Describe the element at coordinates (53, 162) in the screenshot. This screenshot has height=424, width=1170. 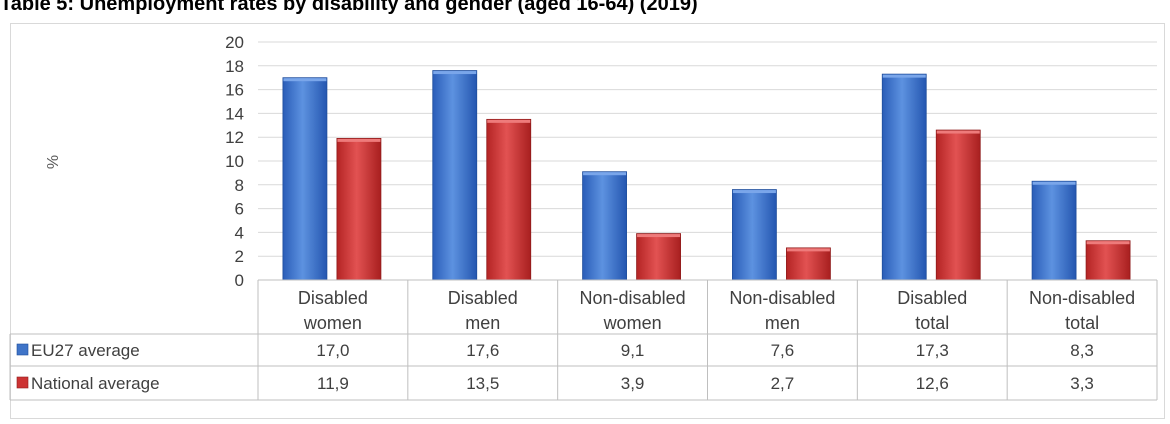
I see `y-axis-label: %` at that location.